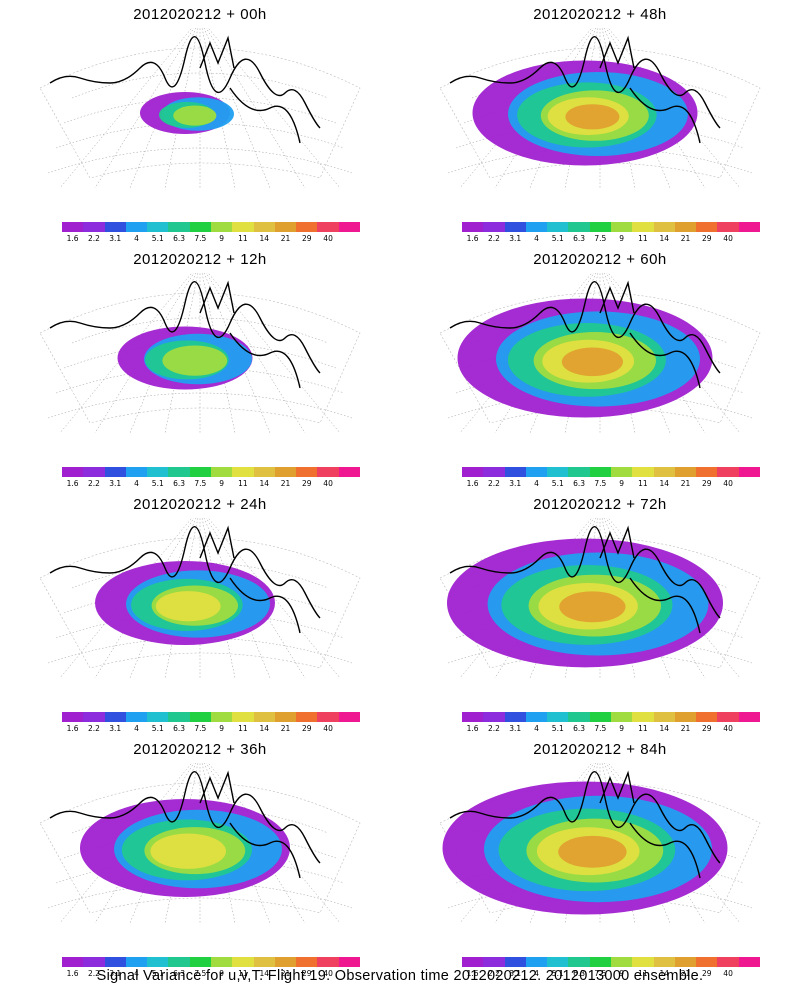  I want to click on colorbar-tick-label: 9, so click(222, 728).